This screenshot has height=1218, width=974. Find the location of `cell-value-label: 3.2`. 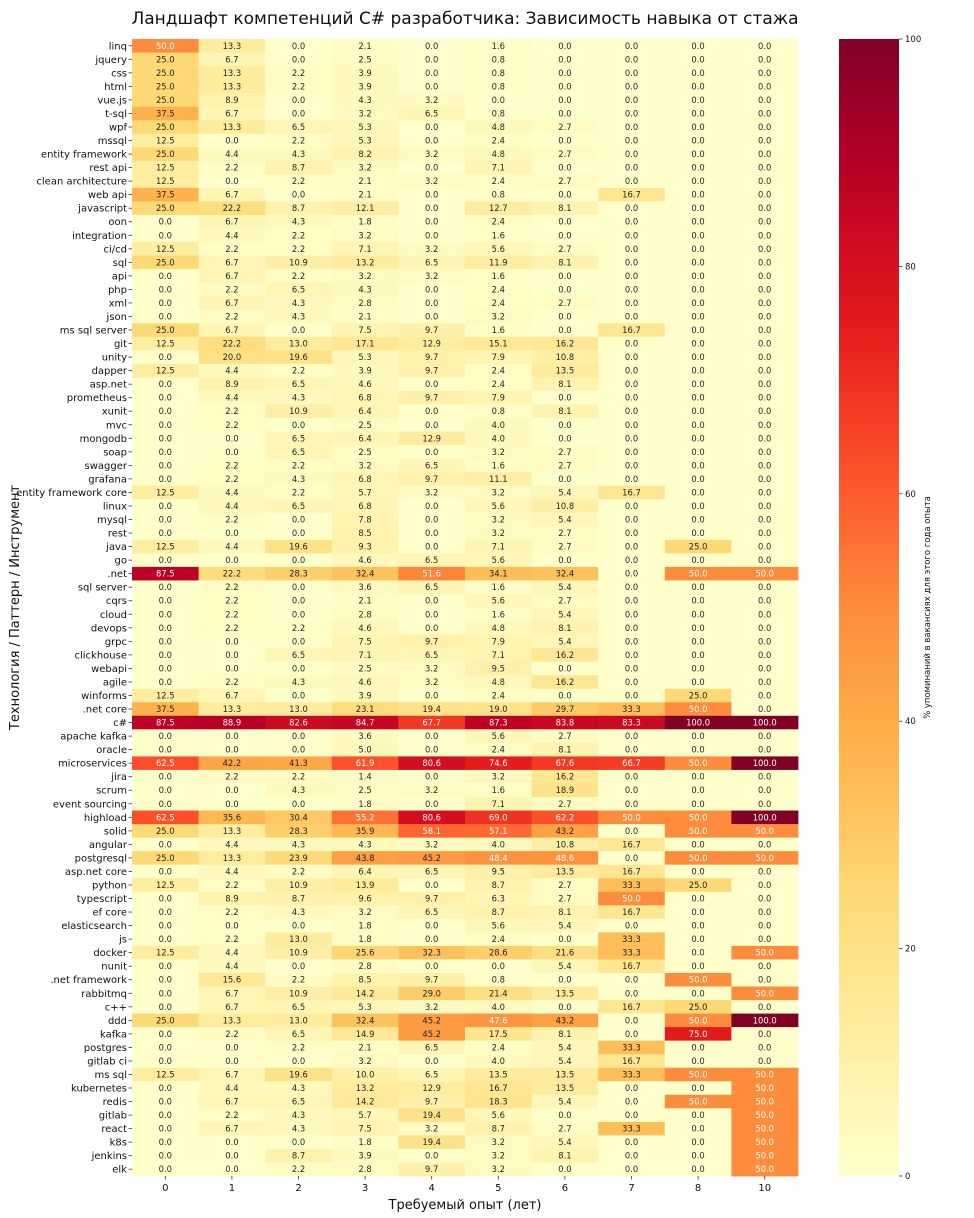

cell-value-label: 3.2 is located at coordinates (431, 276).